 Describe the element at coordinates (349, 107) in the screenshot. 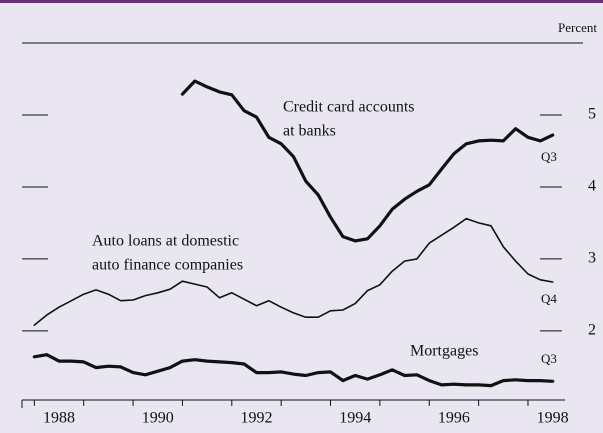

I see `series-label: Credit card accounts` at that location.